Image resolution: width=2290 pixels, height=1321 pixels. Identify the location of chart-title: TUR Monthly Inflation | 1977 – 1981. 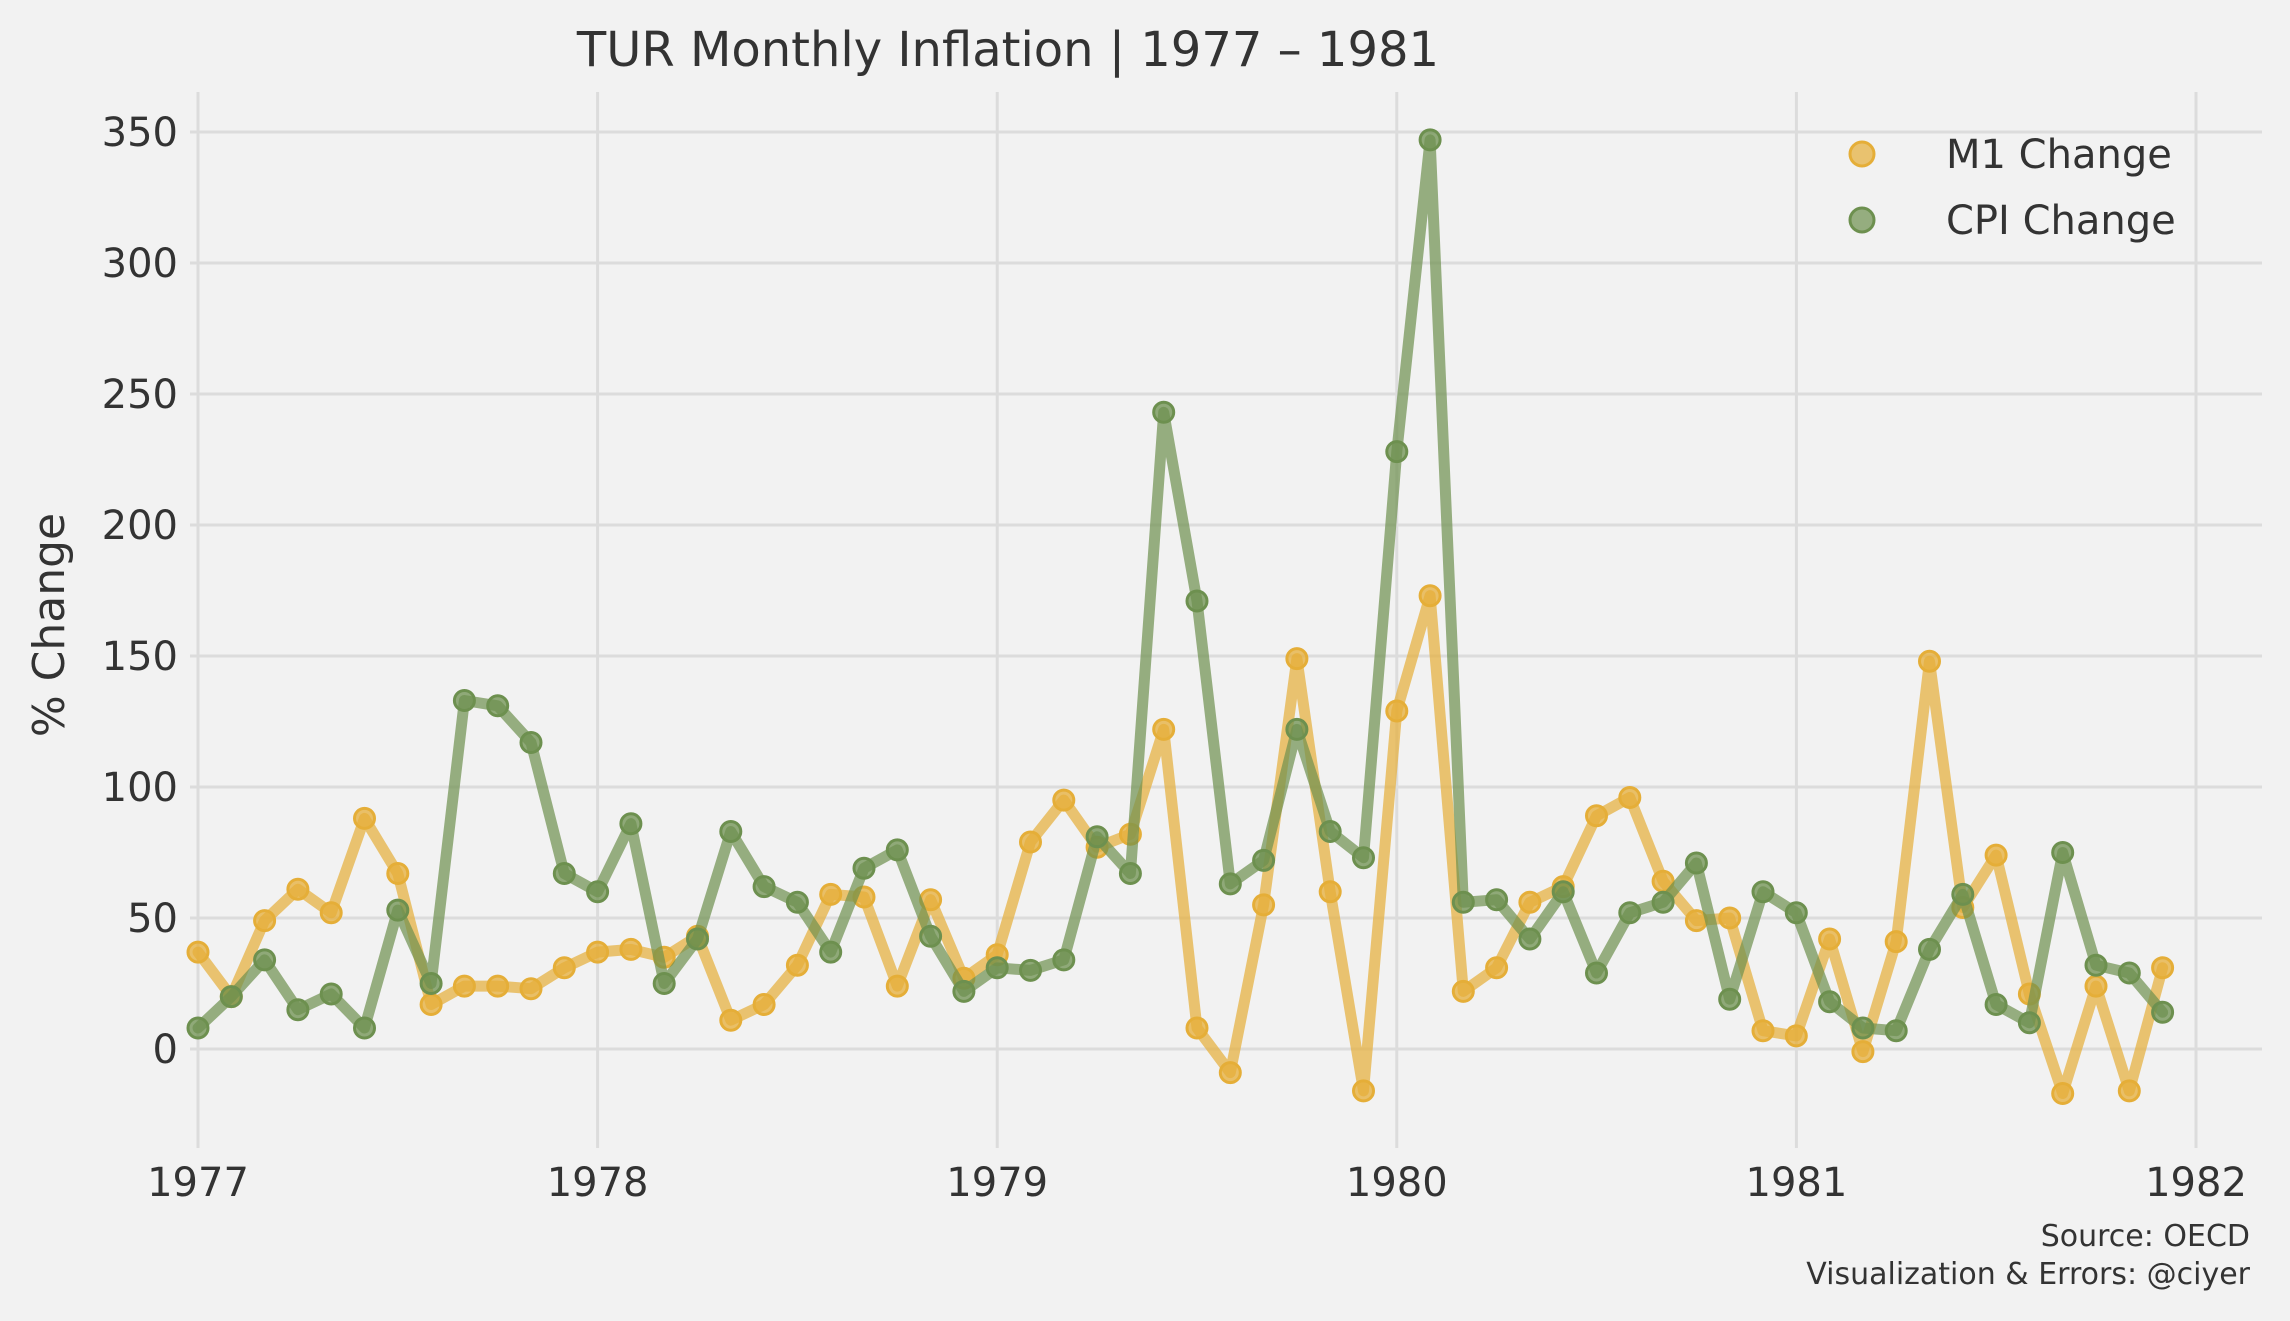
(1007, 50).